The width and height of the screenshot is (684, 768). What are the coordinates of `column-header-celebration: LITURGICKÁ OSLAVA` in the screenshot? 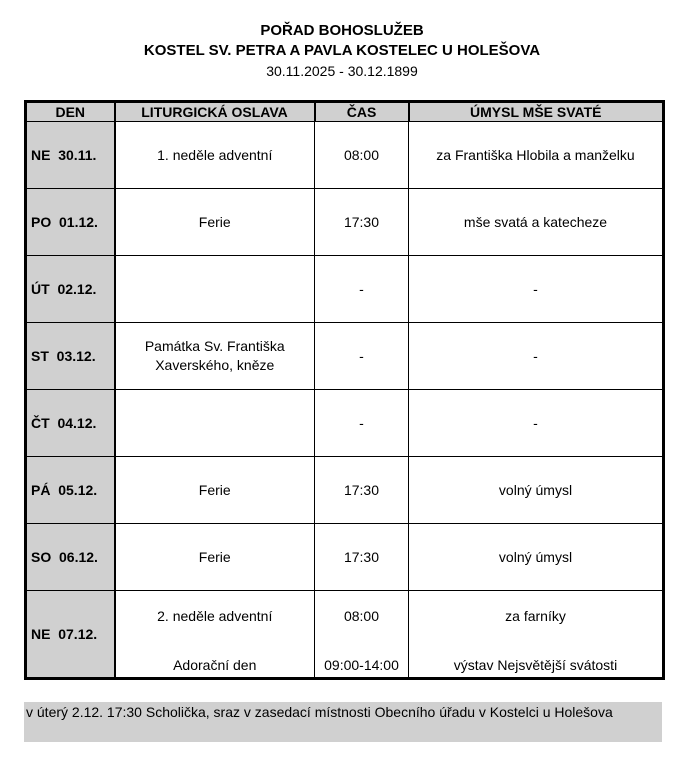 It's located at (214, 111).